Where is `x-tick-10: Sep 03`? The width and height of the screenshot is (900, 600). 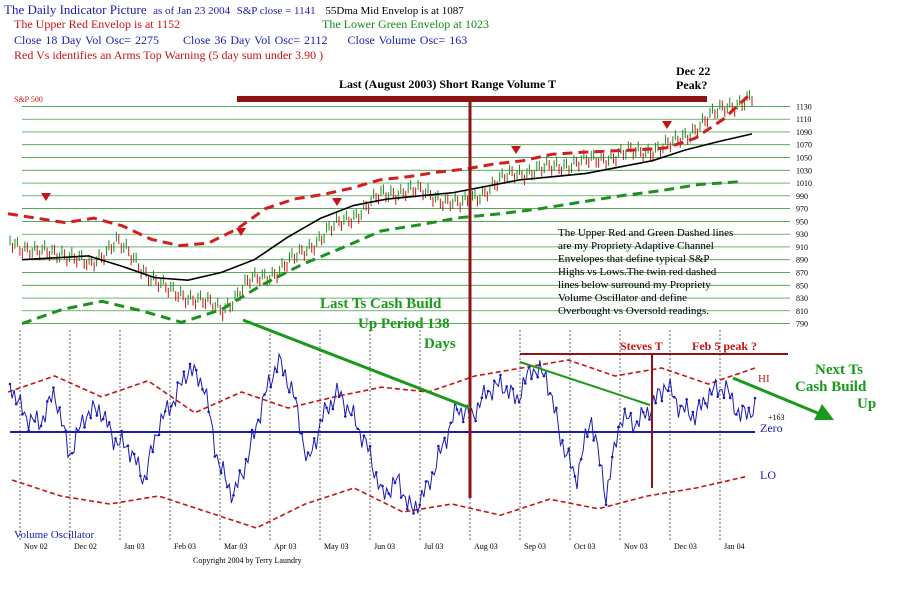
x-tick-10: Sep 03 is located at coordinates (535, 546).